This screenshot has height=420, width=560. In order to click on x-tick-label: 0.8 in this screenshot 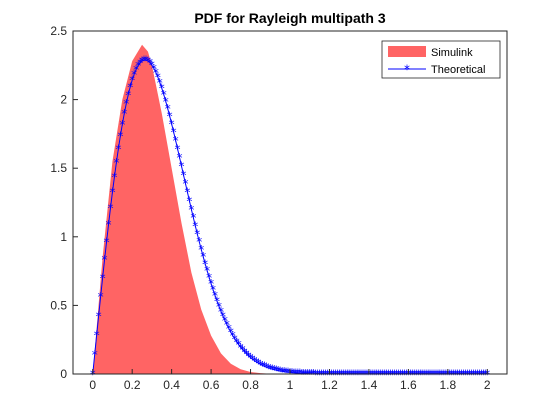, I will do `click(250, 385)`.